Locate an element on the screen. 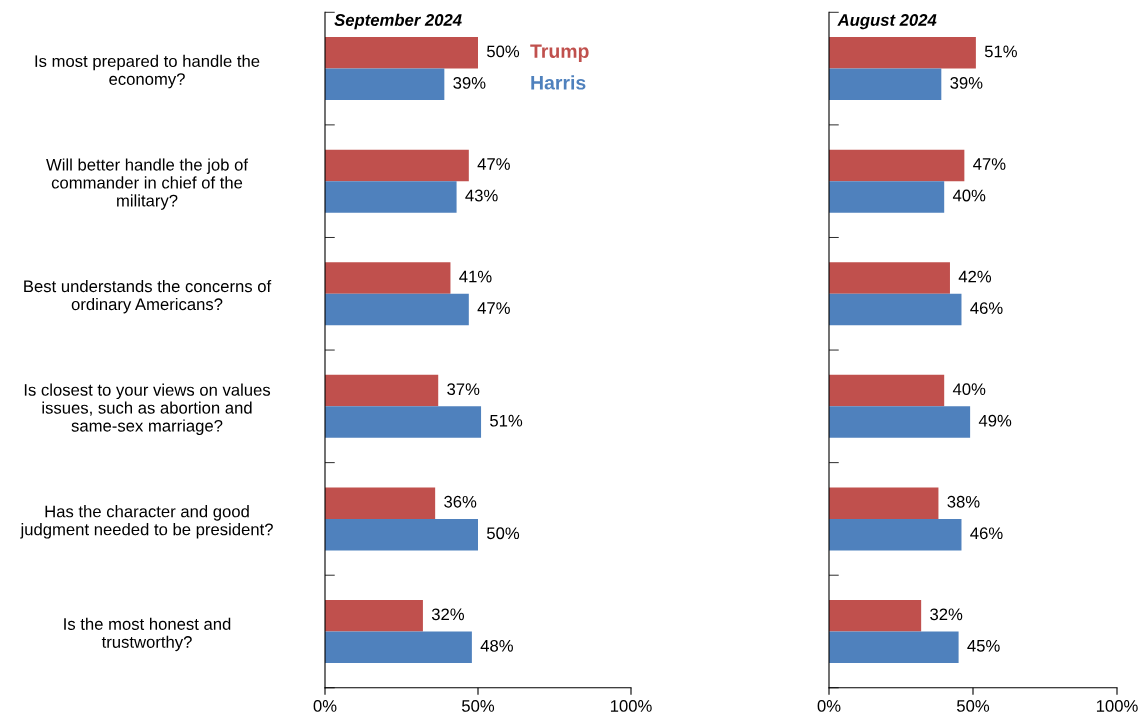  y-tick-label: Is the most honest and trustworthy? is located at coordinates (147, 634).